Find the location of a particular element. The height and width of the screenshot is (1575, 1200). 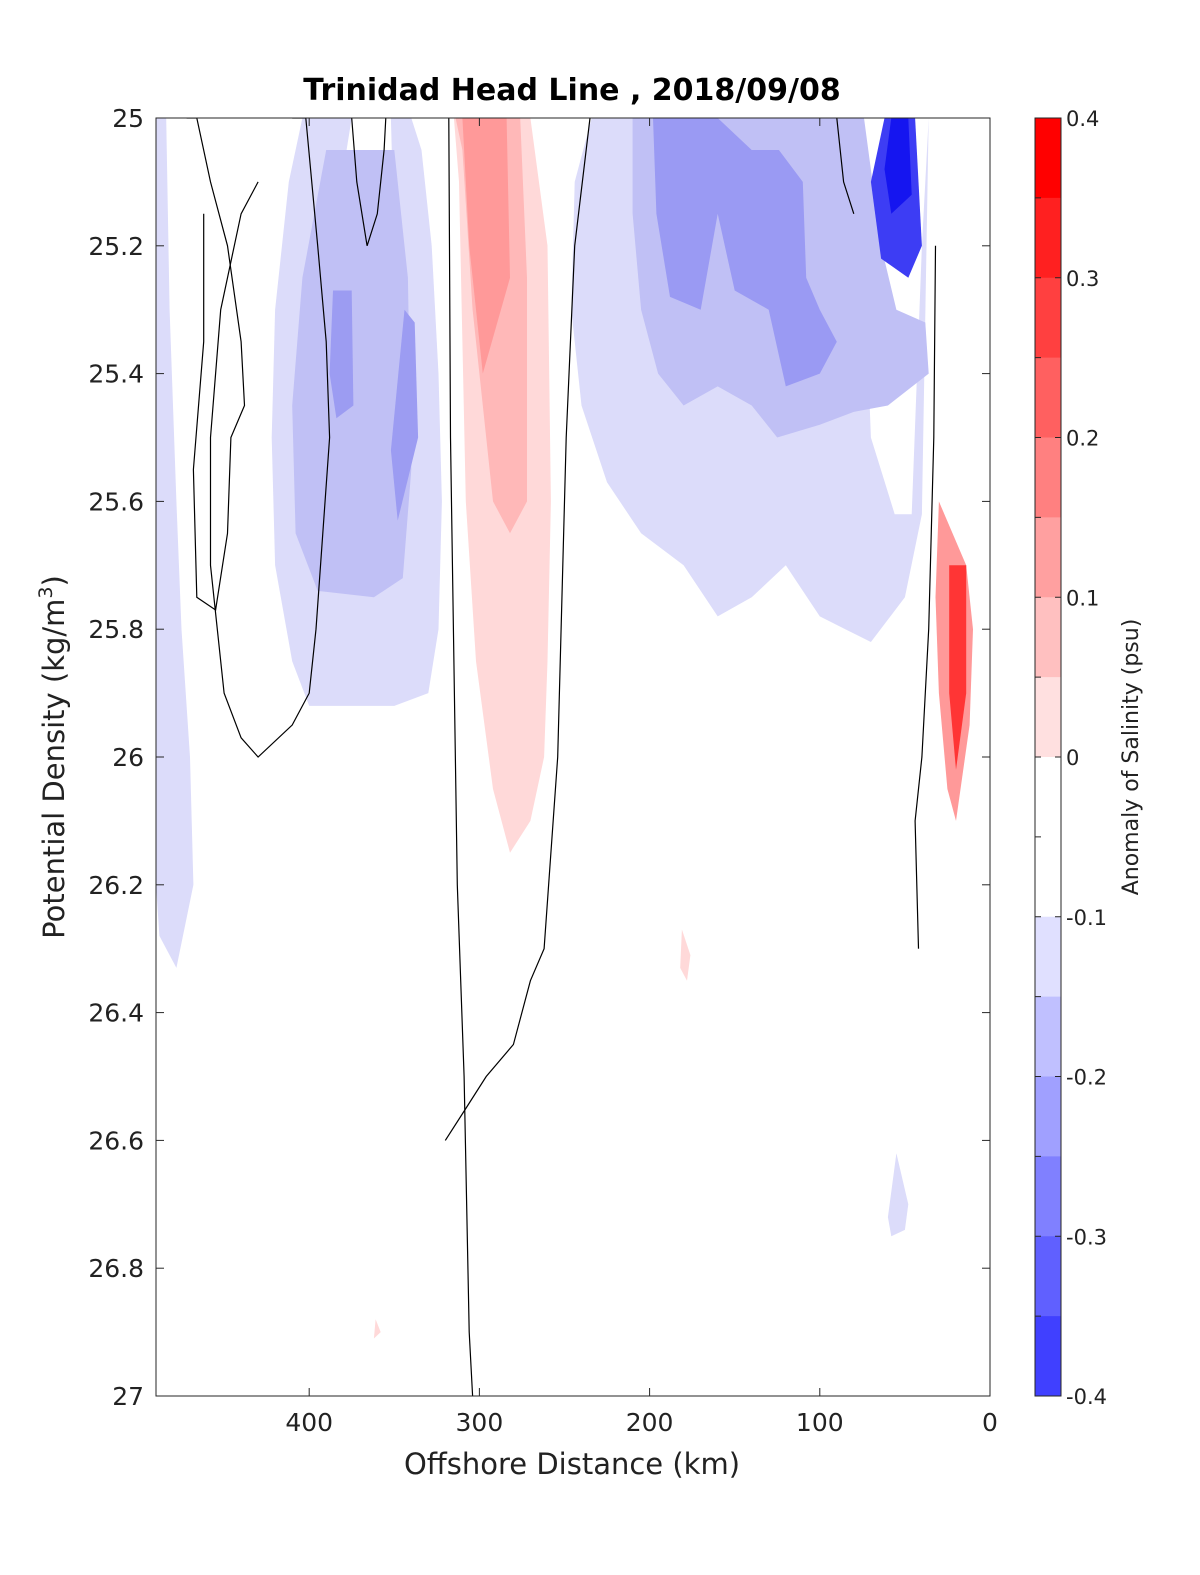

y-axis-label: Potential Density (kg/m3) is located at coordinates (53, 757).